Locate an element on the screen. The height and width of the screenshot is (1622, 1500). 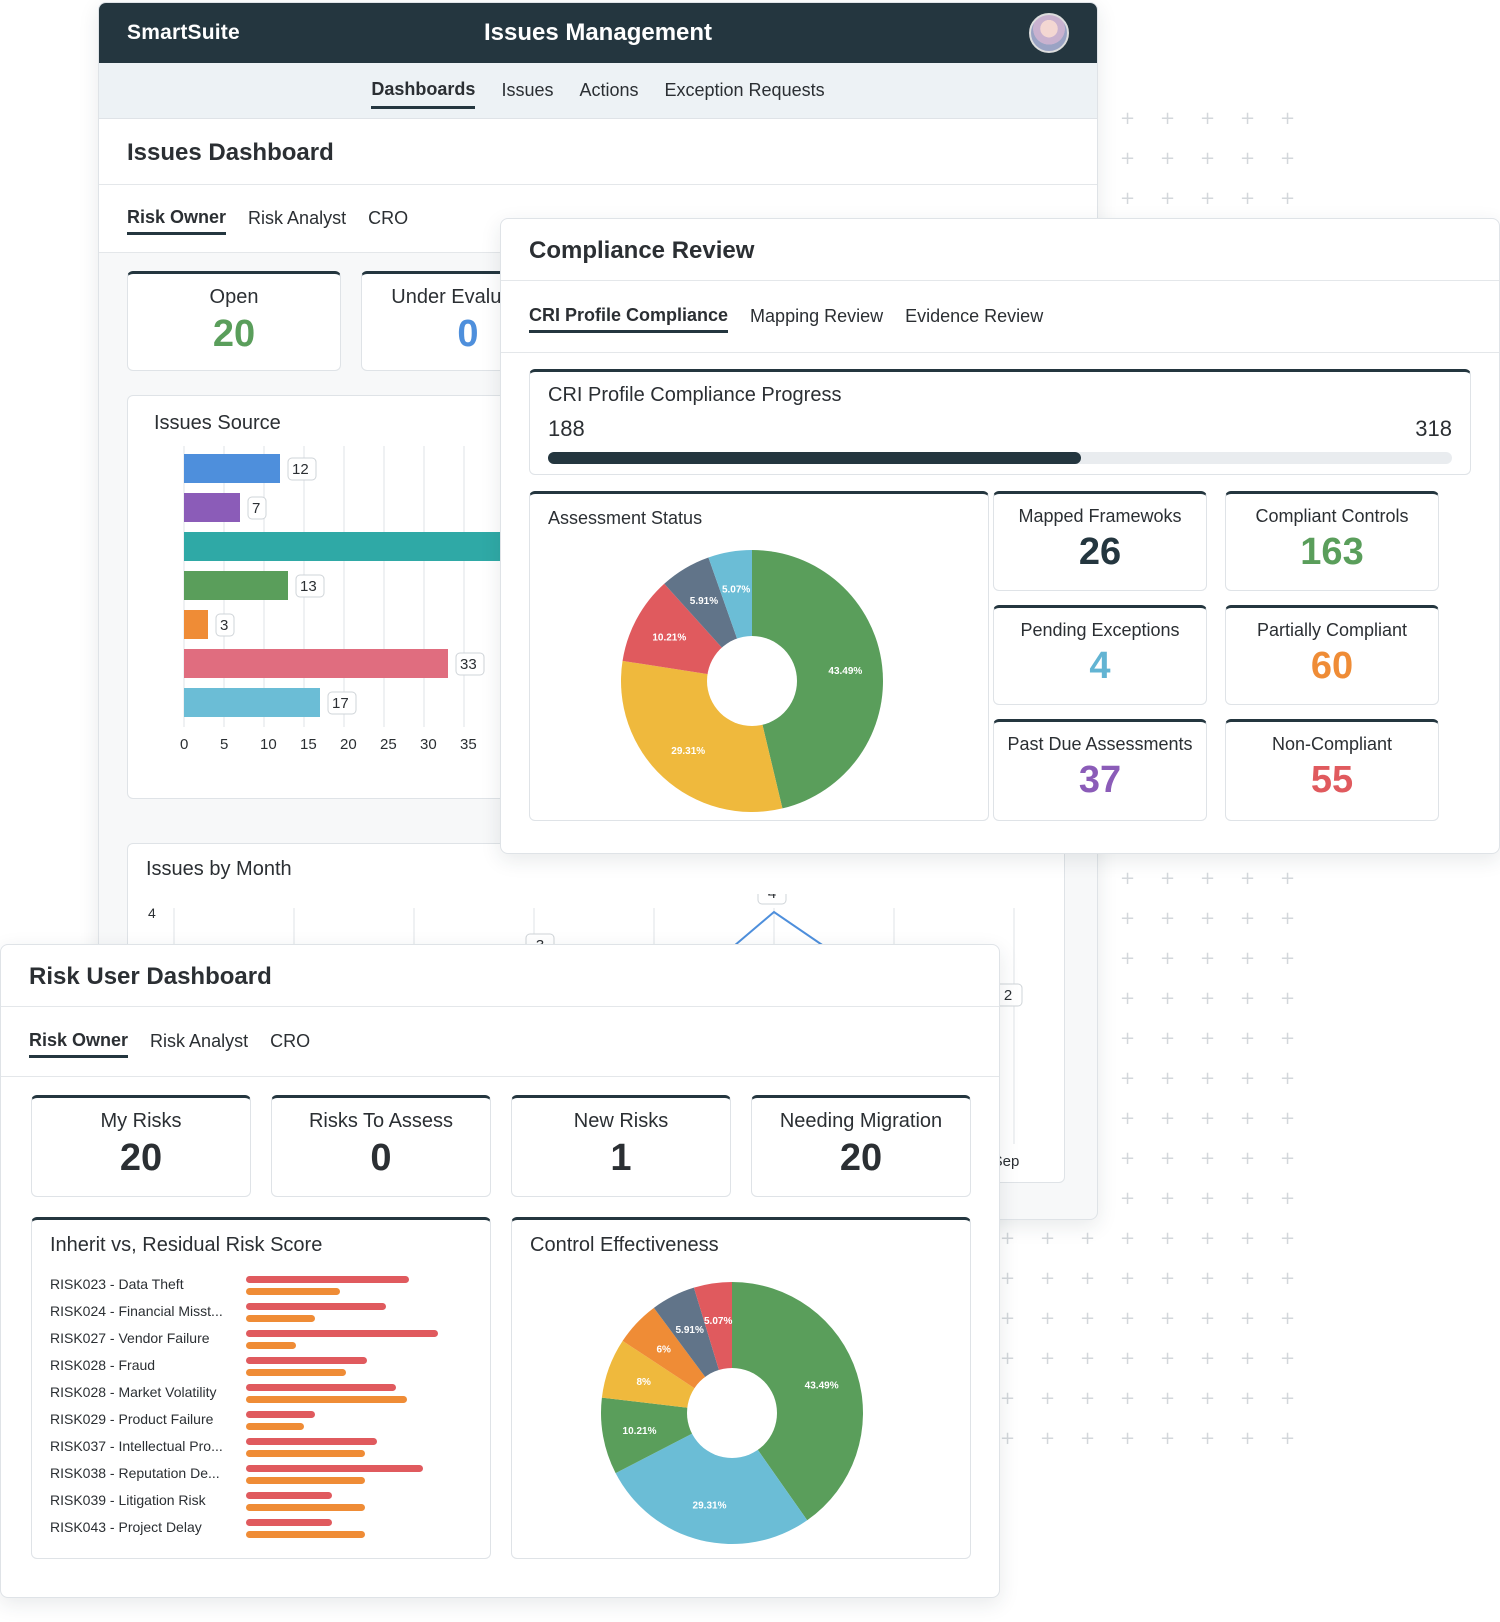
nav-issues: Issues is located at coordinates (527, 90).